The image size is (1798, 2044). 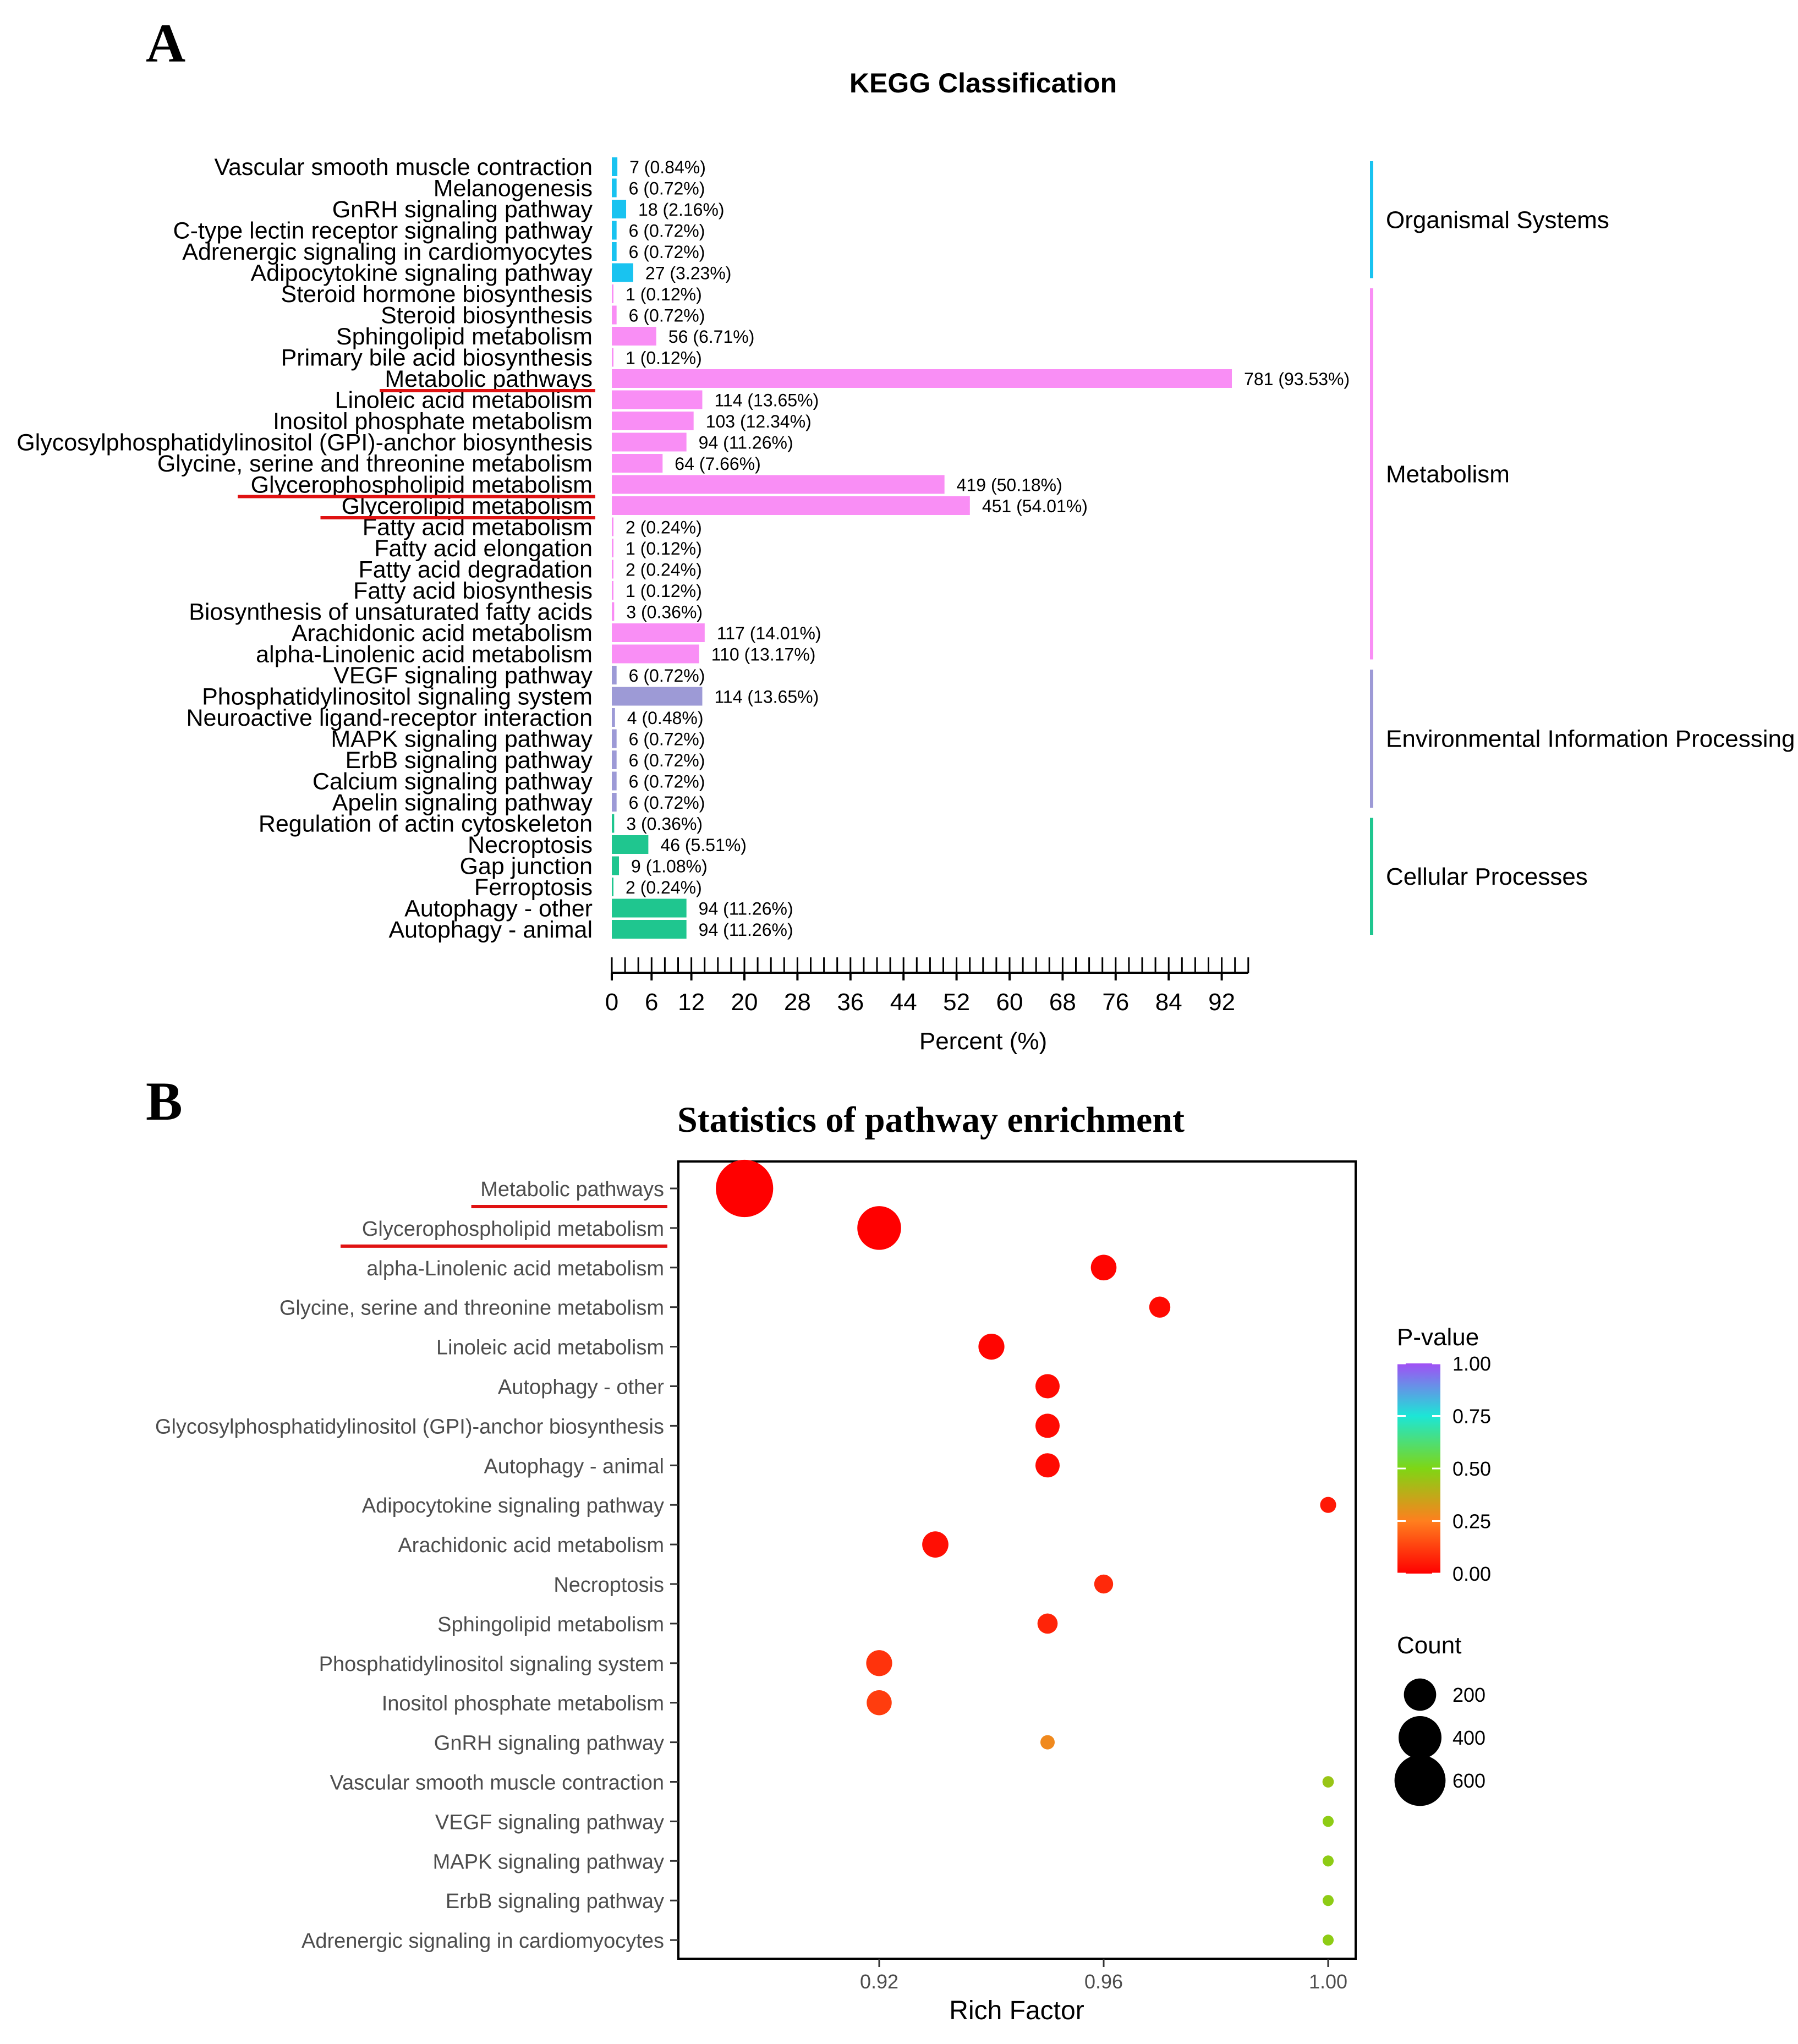 I want to click on bar-steroid-hormone-biosynthesis, so click(x=613, y=294).